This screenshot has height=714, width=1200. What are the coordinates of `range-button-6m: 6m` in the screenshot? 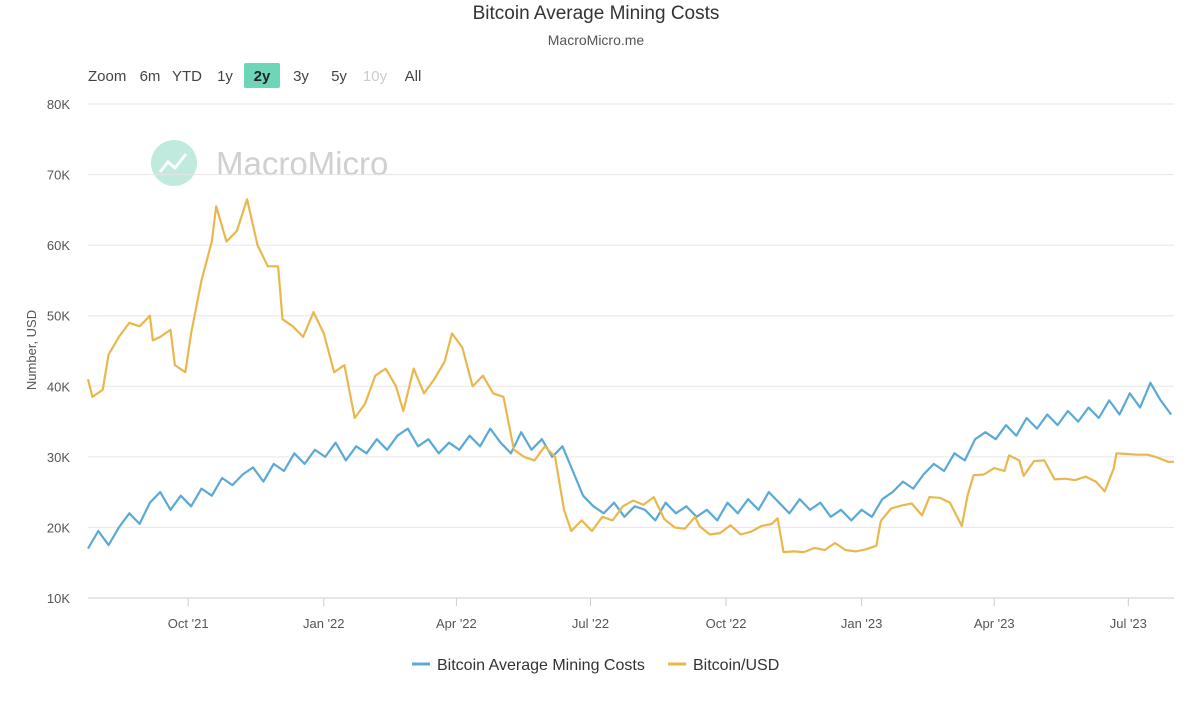 It's located at (150, 76).